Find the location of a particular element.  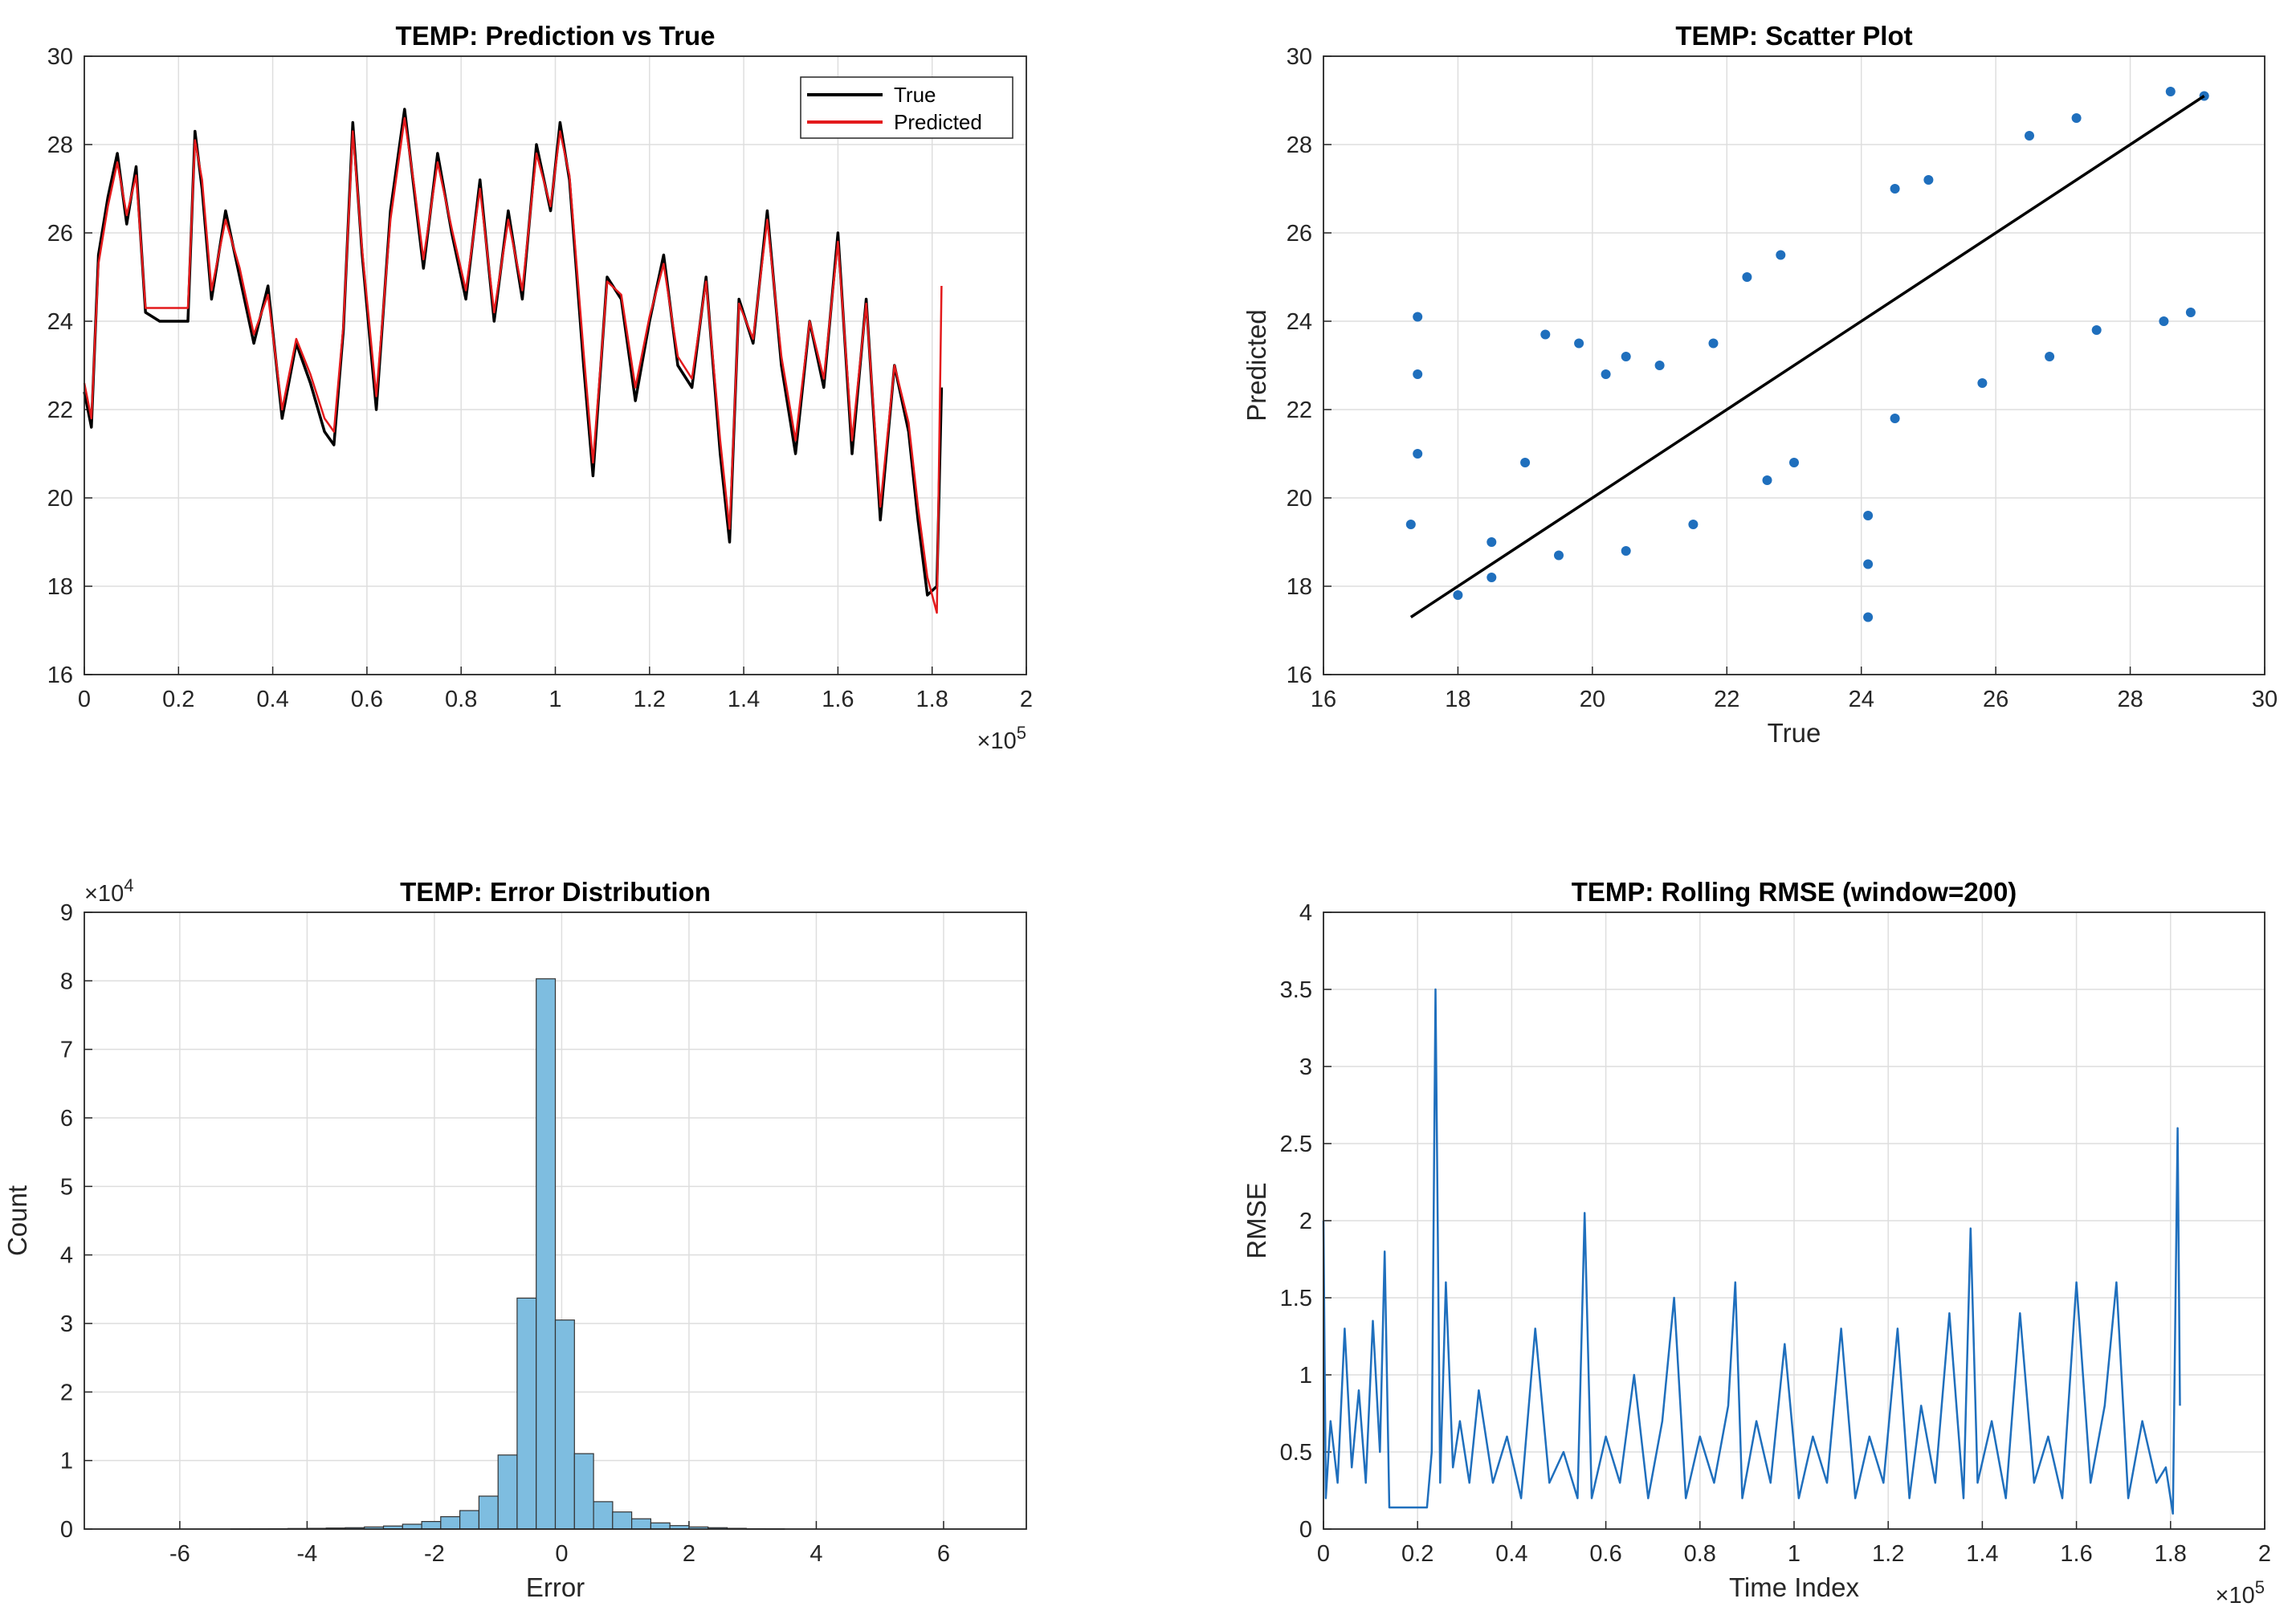

pred-ytick-label: 28 is located at coordinates (60, 145).